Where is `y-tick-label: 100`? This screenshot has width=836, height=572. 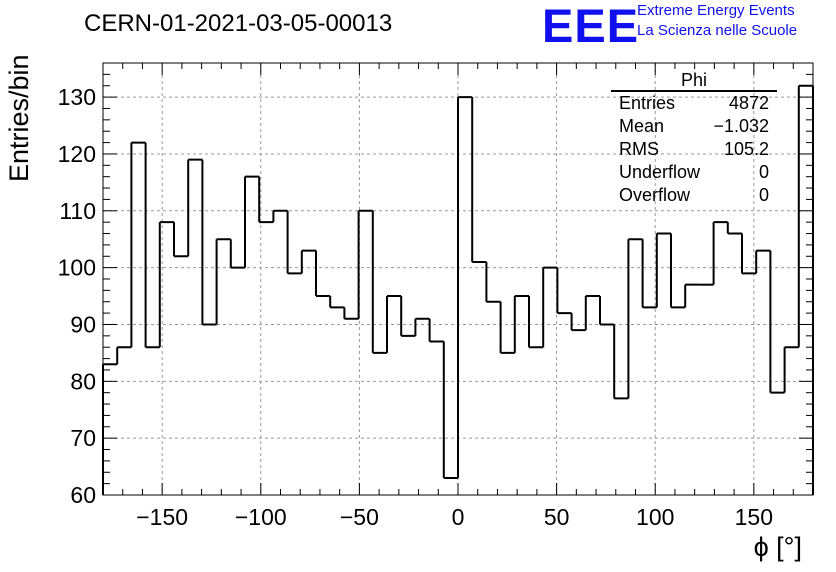 y-tick-label: 100 is located at coordinates (77, 268).